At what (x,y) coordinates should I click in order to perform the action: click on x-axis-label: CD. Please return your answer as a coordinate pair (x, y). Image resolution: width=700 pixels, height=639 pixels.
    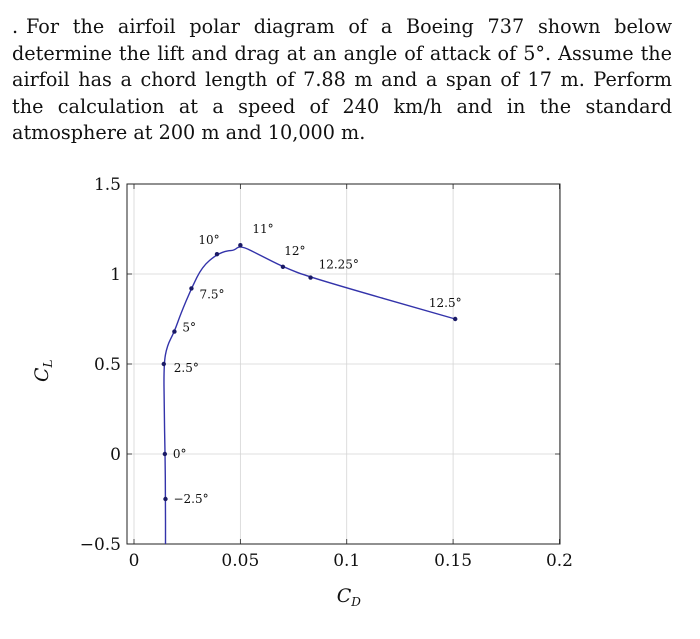
    Looking at the image, I should click on (349, 597).